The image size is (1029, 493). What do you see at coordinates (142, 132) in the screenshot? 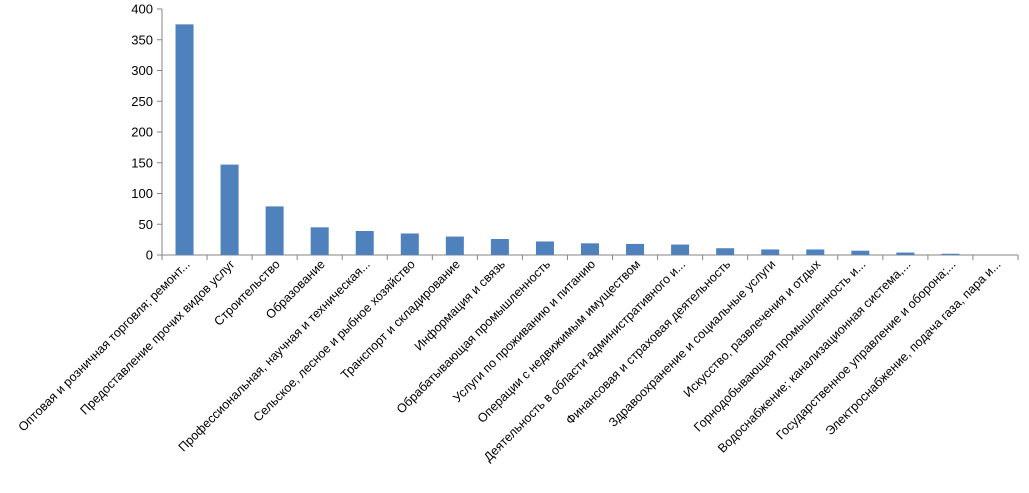
I see `y-tick-label: 200` at bounding box center [142, 132].